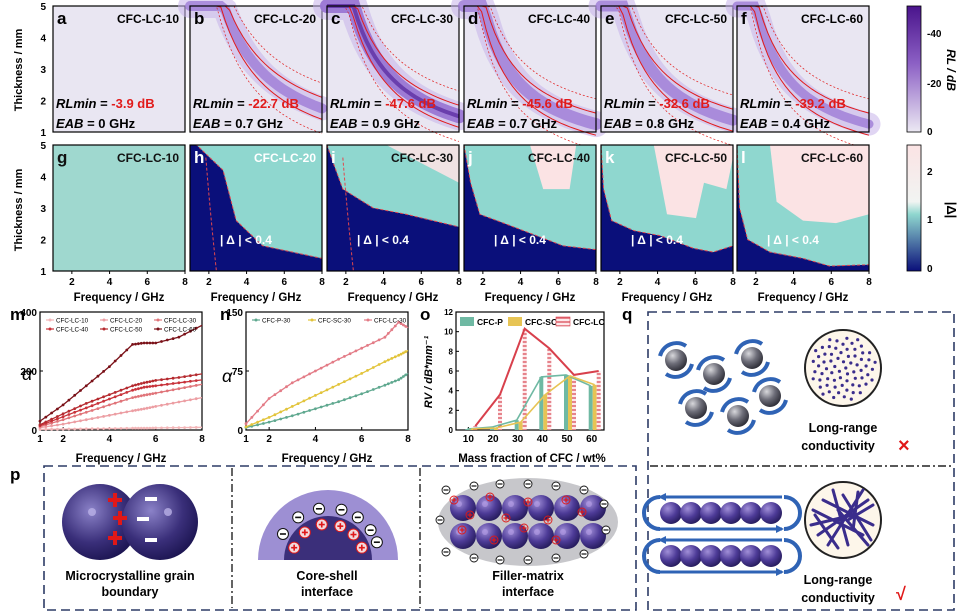  Describe the element at coordinates (132, 103) in the screenshot. I see `rlmin-value: -3.9 dB` at that location.